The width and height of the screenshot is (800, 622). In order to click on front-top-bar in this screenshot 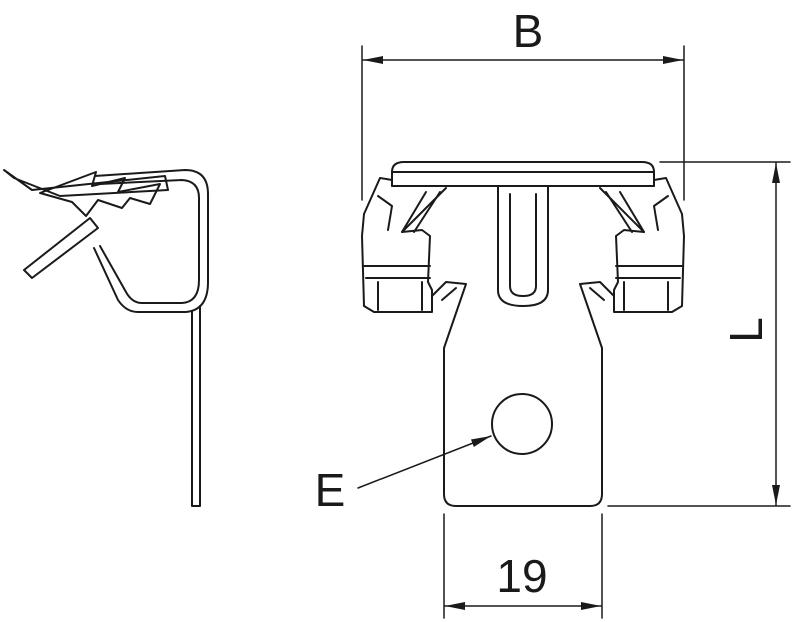, I will do `click(523, 174)`.